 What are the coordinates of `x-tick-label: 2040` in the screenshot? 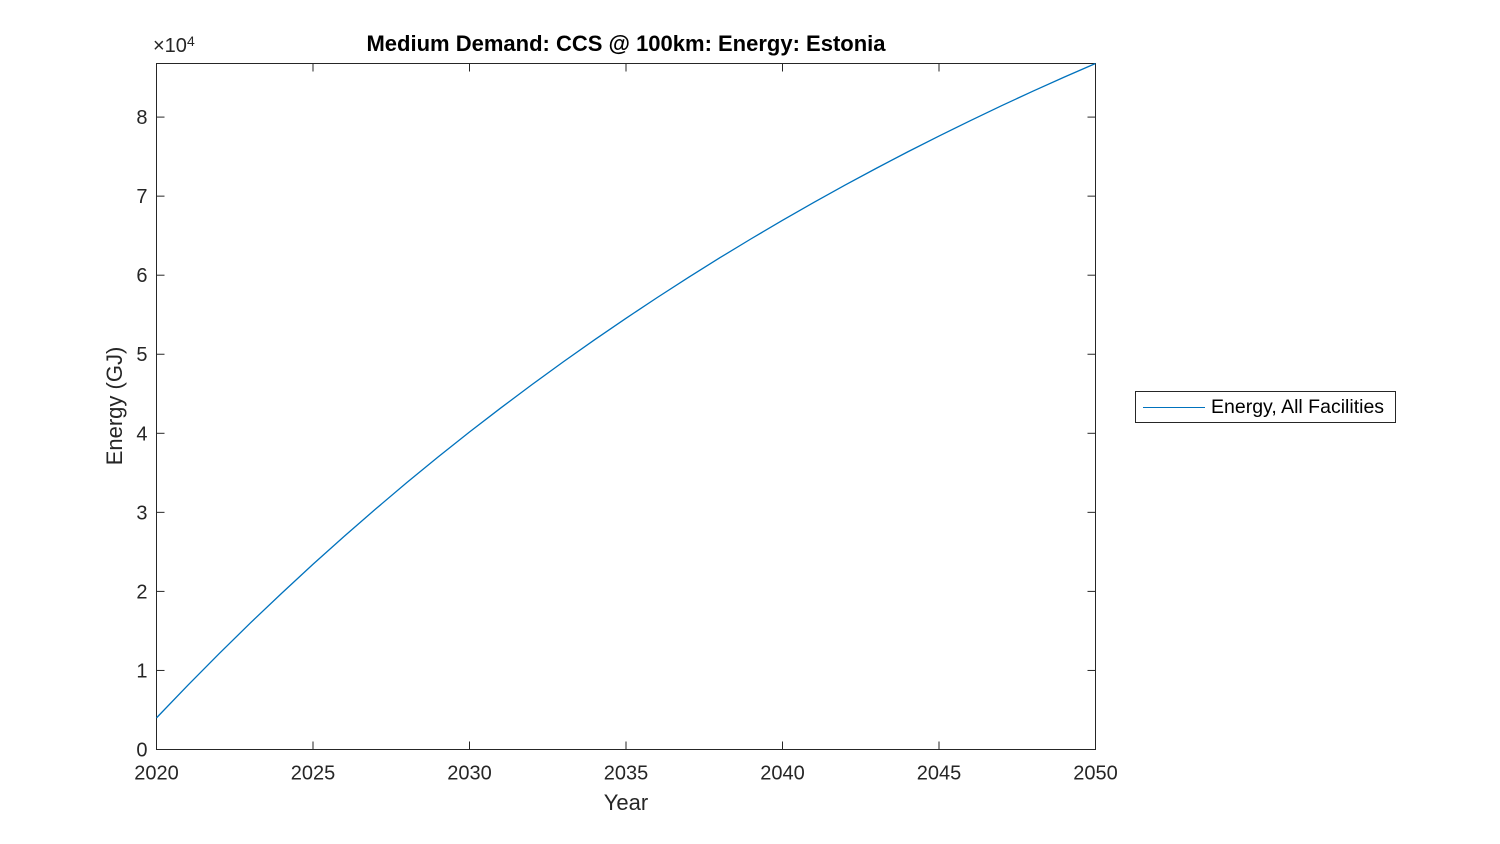 It's located at (782, 774).